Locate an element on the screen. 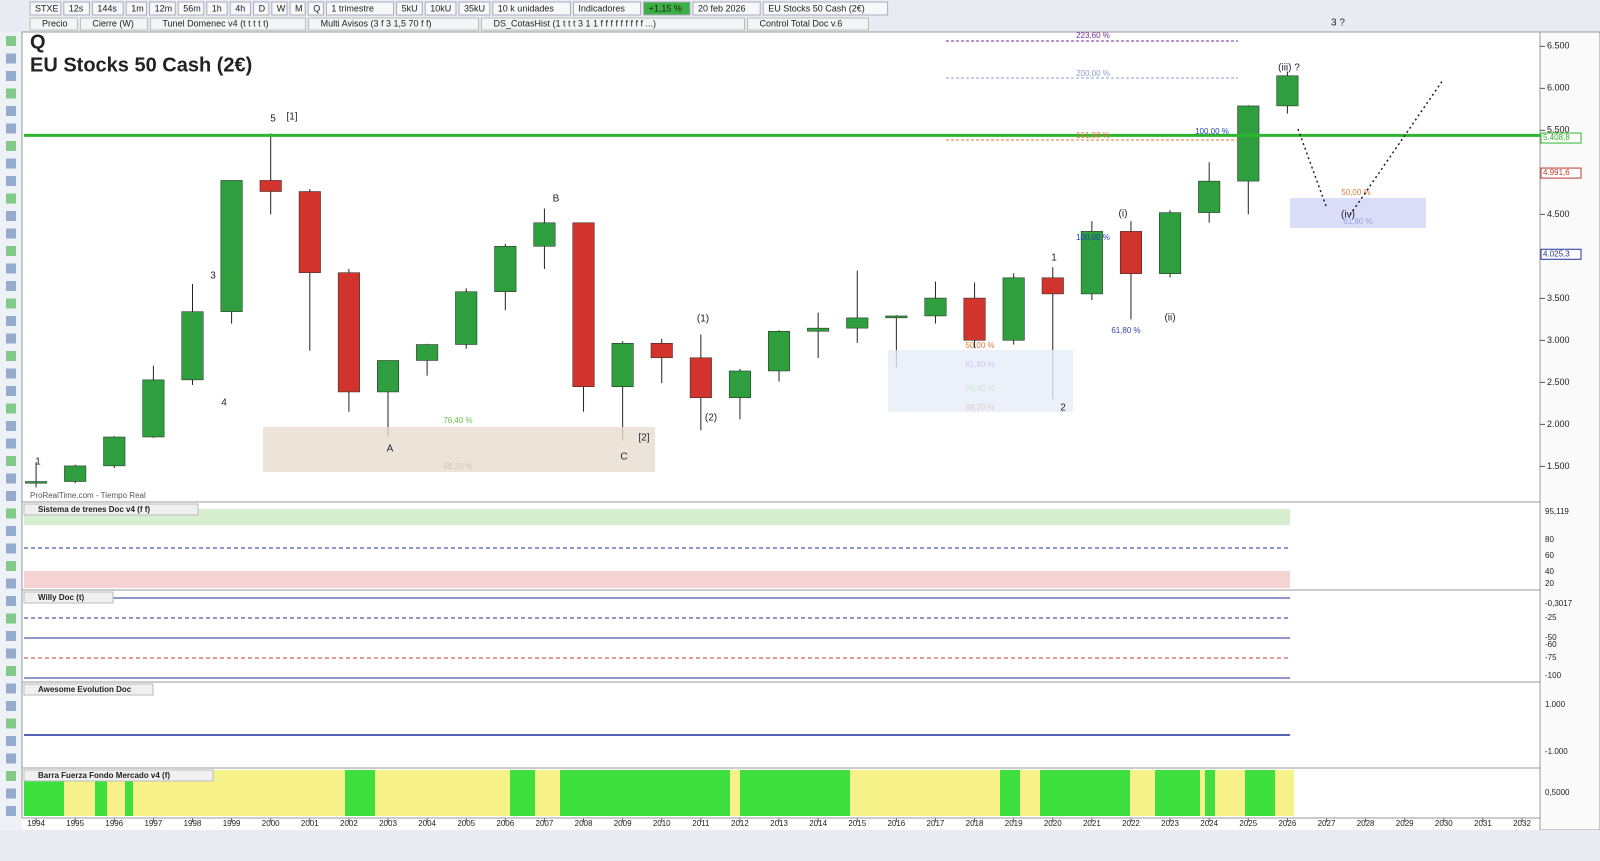 This screenshot has height=861, width=1600. x-tick-label: 2005 is located at coordinates (466, 823).